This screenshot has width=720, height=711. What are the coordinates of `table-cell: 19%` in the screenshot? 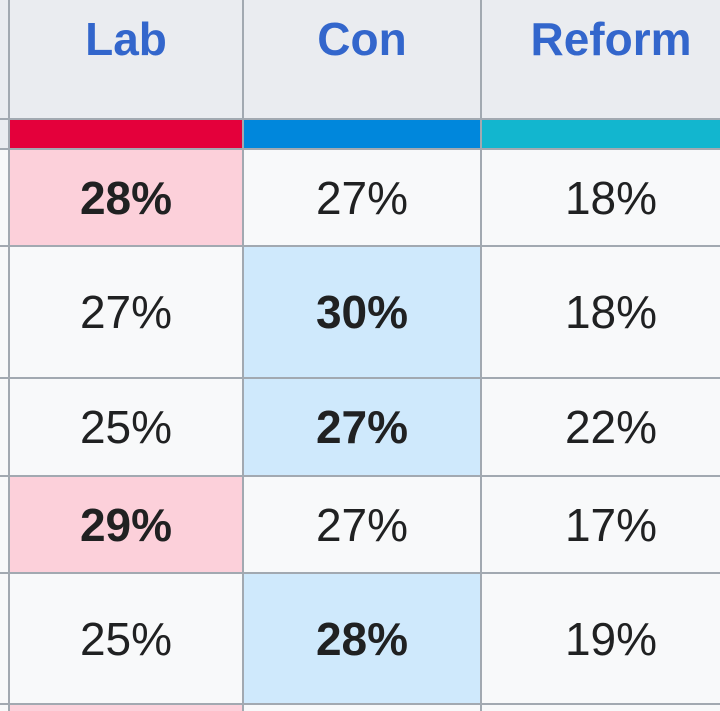 It's located at (601, 638).